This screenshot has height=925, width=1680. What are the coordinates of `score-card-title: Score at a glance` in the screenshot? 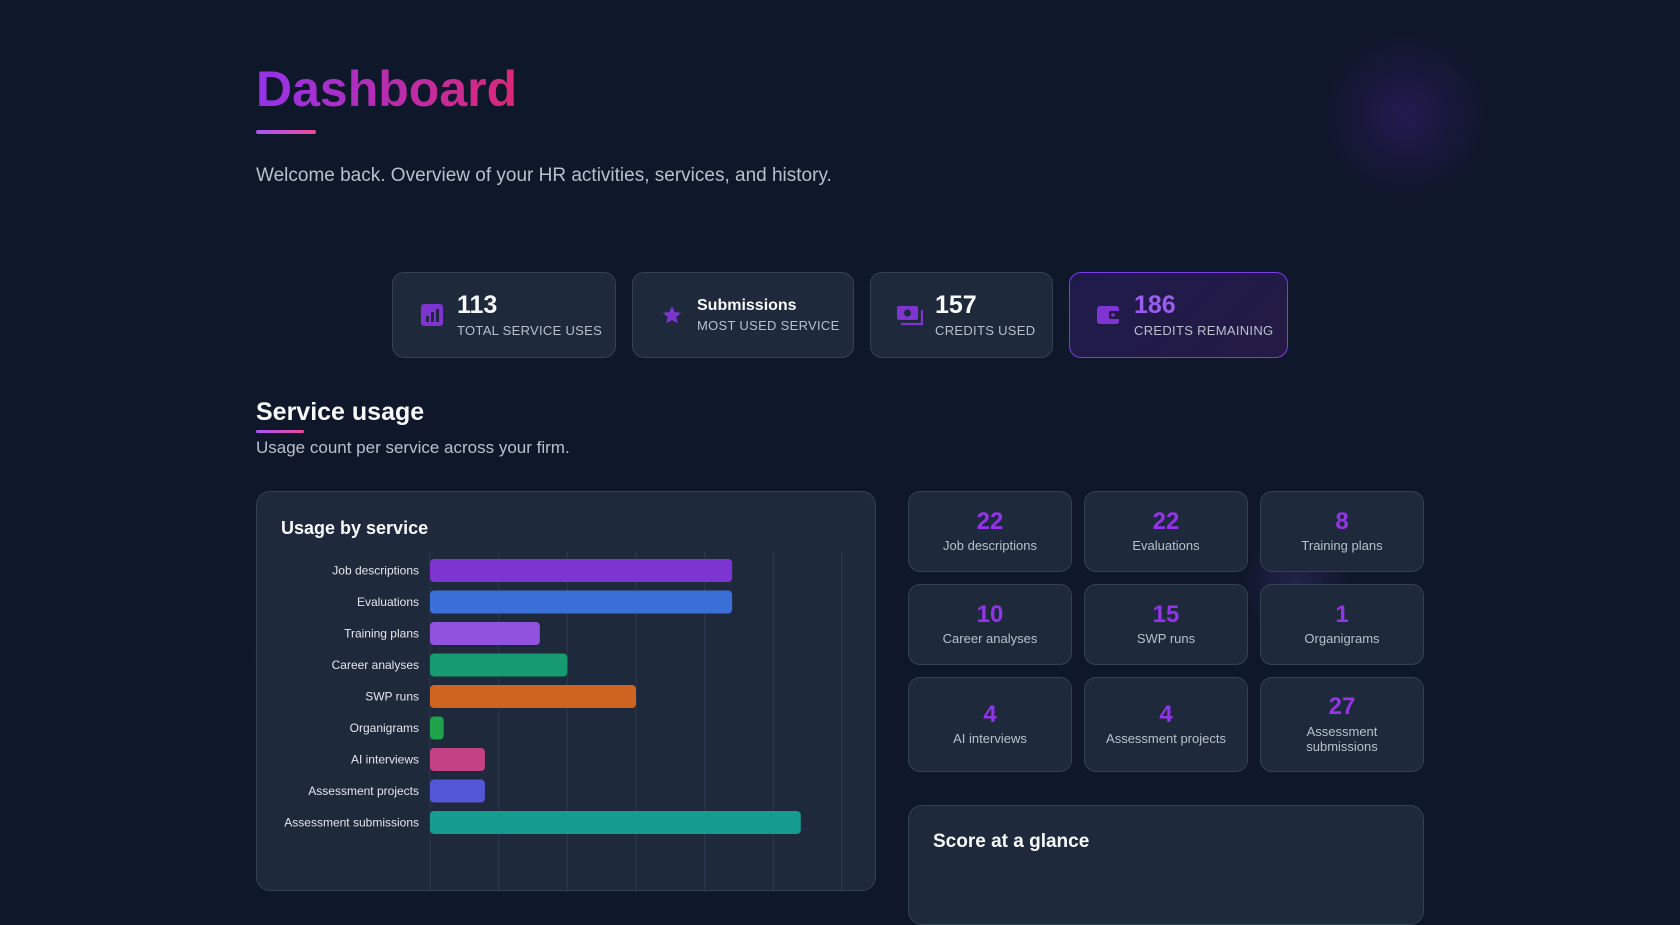 It's located at (1011, 841).